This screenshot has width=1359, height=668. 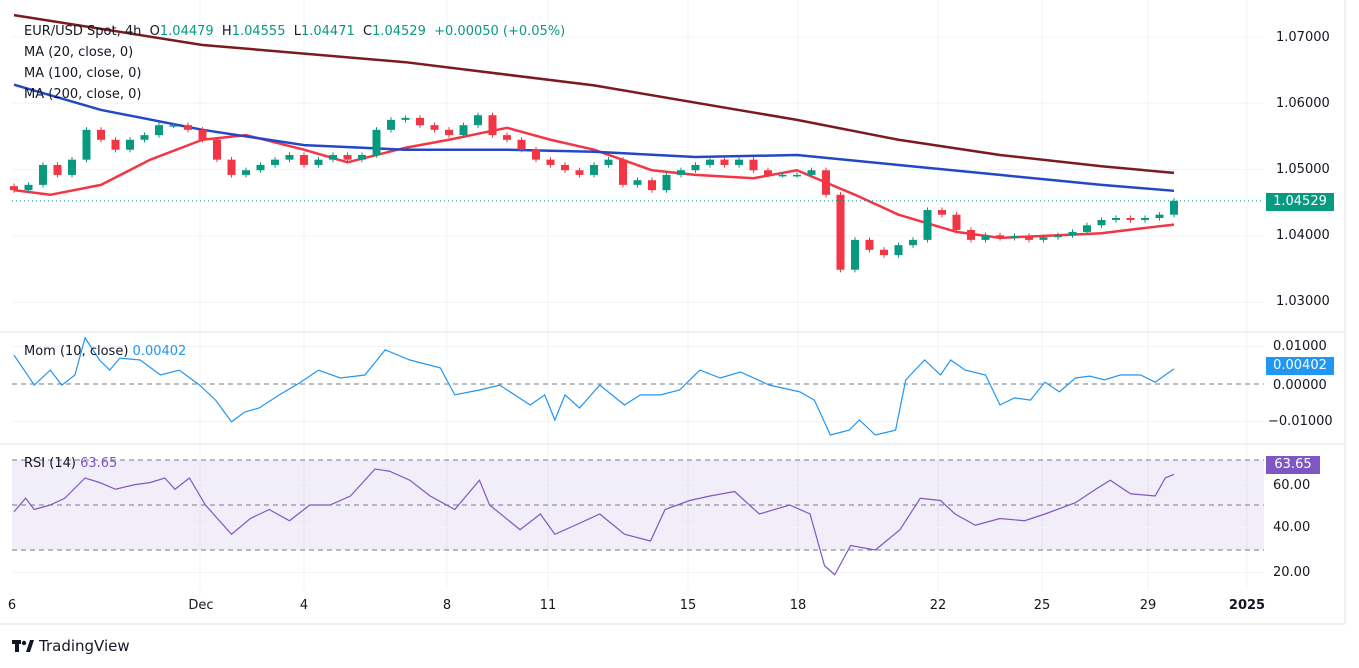 I want to click on symbol-title: EUR/USD Spot, 4h, so click(x=83, y=31).